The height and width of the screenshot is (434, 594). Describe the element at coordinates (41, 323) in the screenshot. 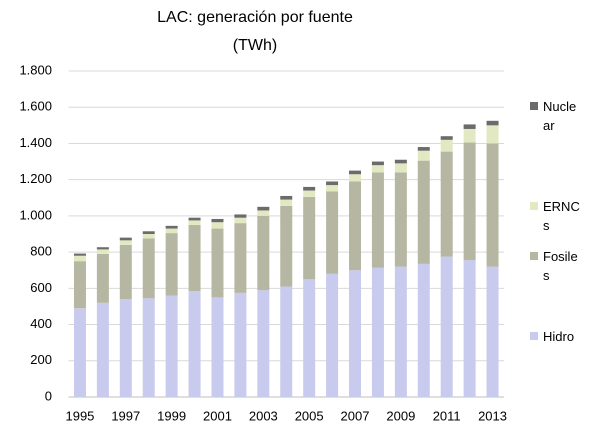

I see `y-tick-label: 400` at that location.